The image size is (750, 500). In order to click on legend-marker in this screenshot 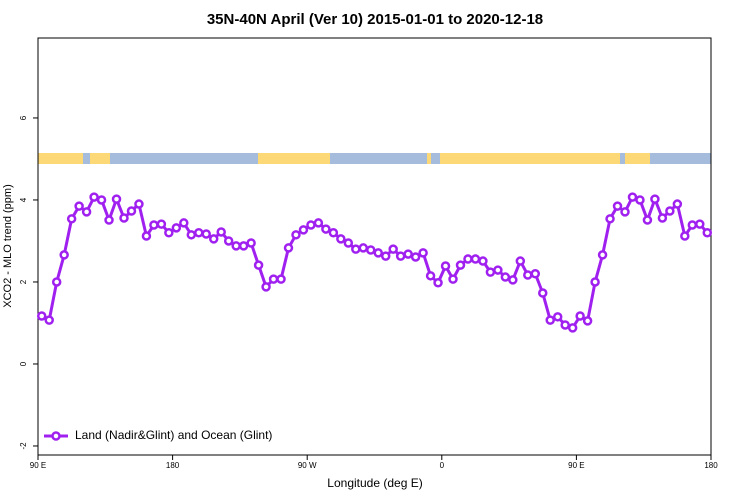, I will do `click(56, 436)`.